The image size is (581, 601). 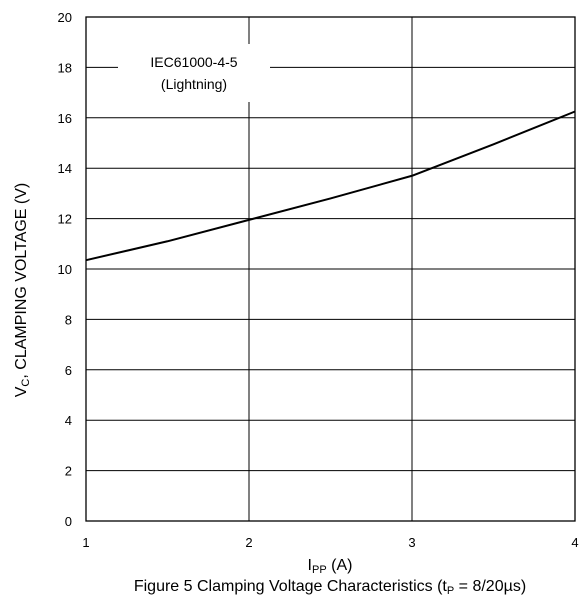 I want to click on y-tick-label-10: 10, so click(x=65, y=269).